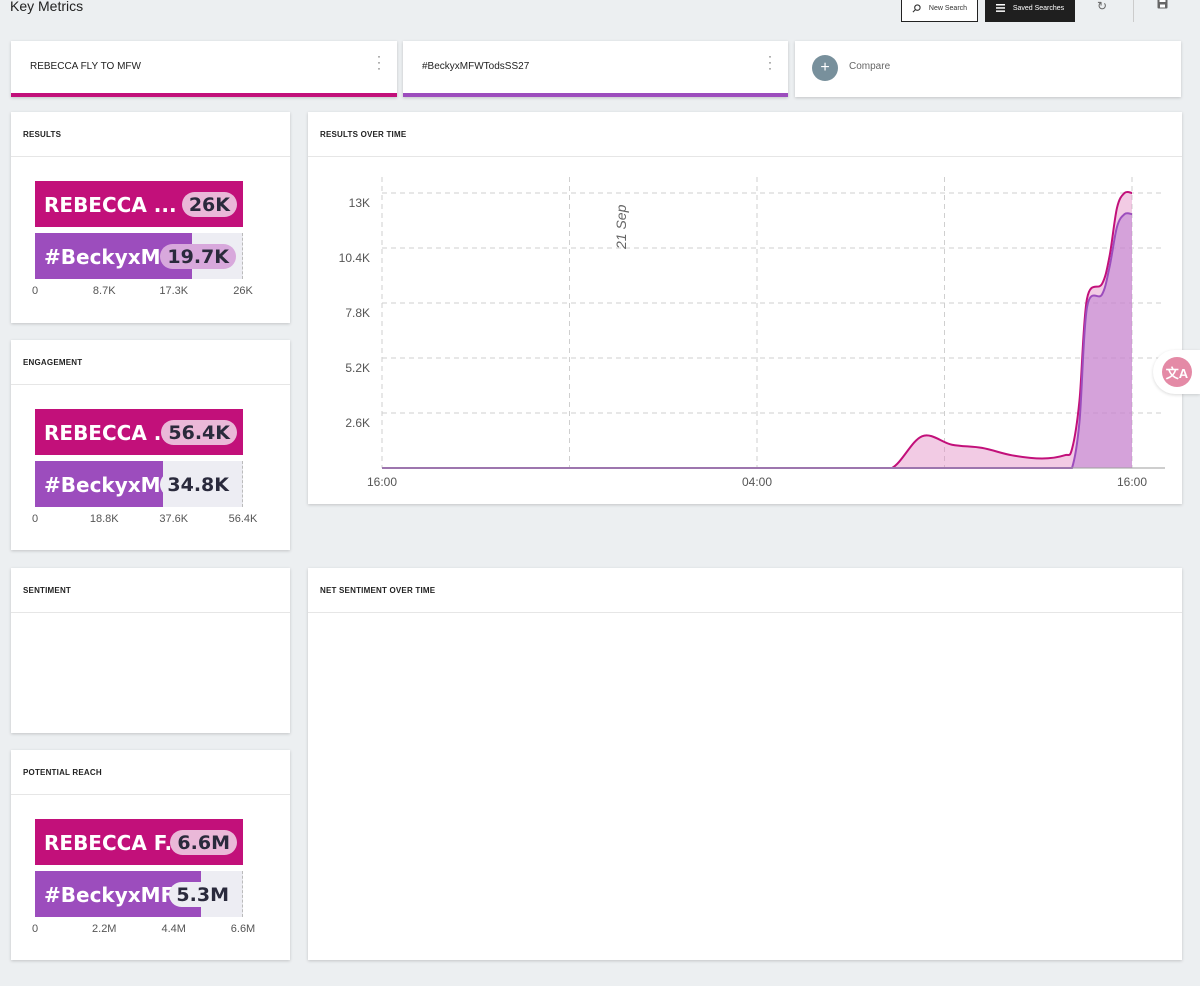  I want to click on compare-card: + Compare, so click(988, 69).